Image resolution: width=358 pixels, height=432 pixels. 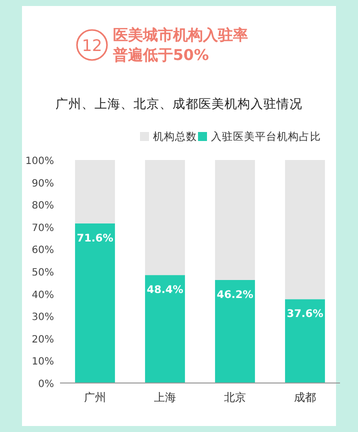 I want to click on y-tick-label: 0%, so click(x=46, y=384).